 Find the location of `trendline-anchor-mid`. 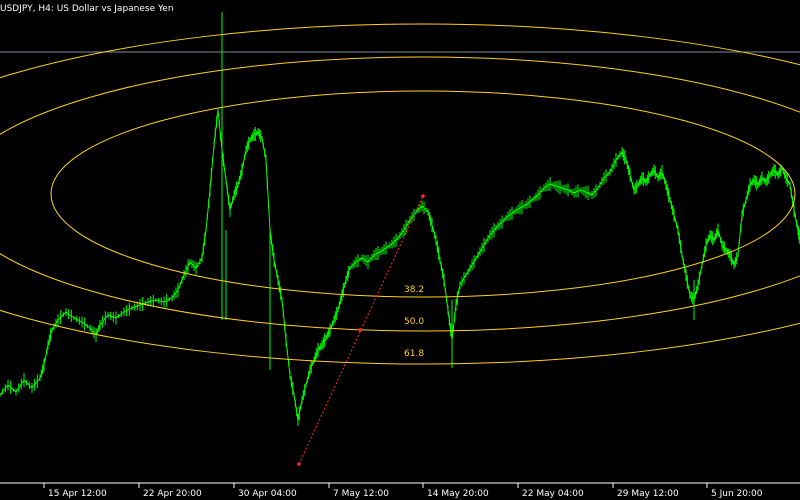

trendline-anchor-mid is located at coordinates (360, 330).